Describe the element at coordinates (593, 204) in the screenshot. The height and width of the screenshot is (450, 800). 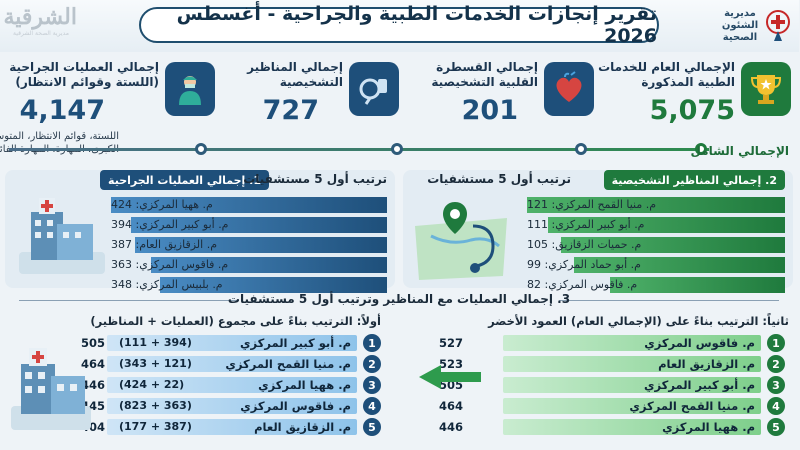
I see `bar-label: م. منيا القمح المركزي: 121` at that location.